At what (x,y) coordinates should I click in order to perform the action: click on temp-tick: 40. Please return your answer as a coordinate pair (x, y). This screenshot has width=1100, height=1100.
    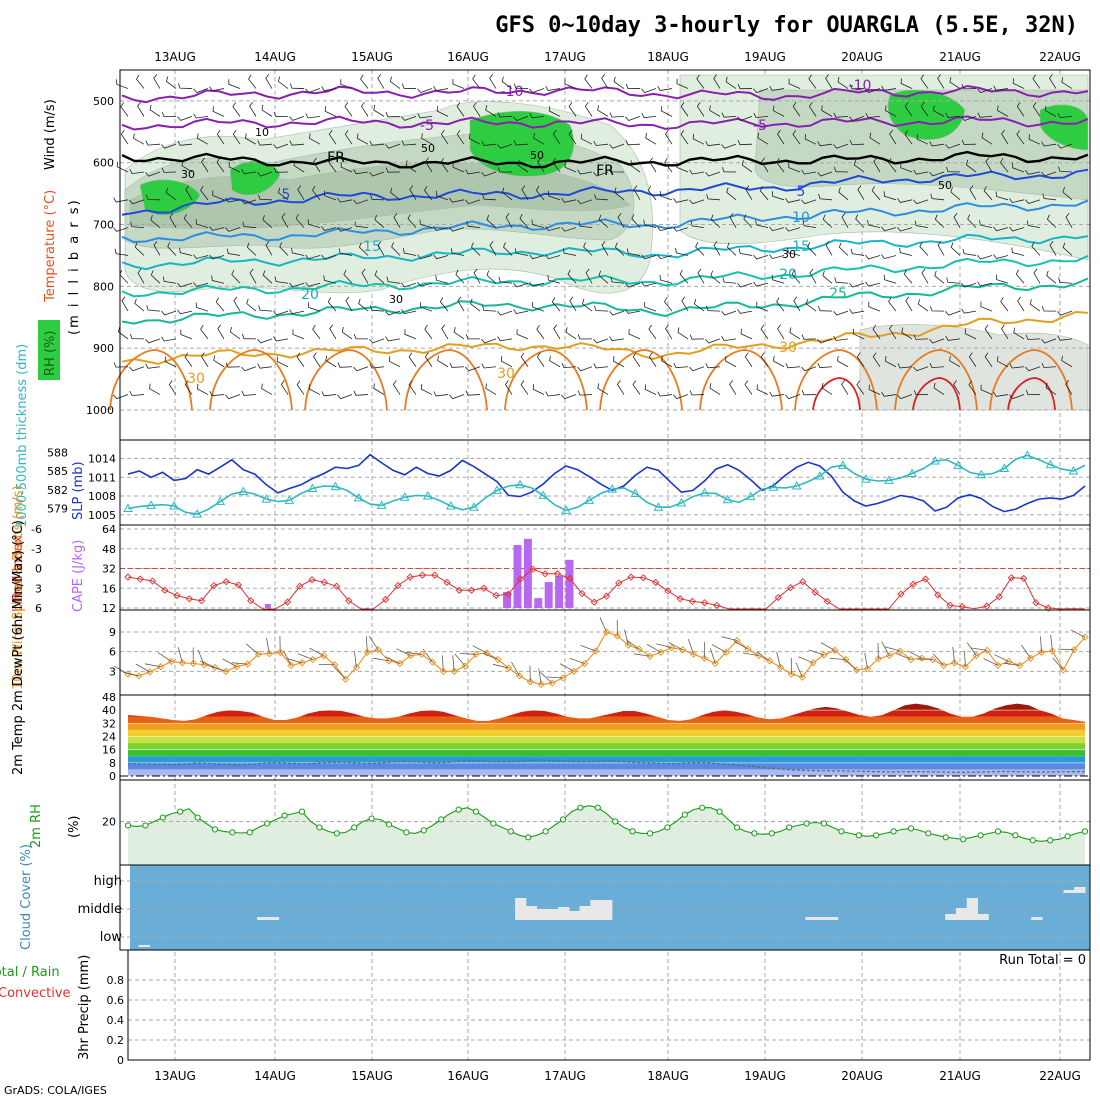
    Looking at the image, I should click on (109, 710).